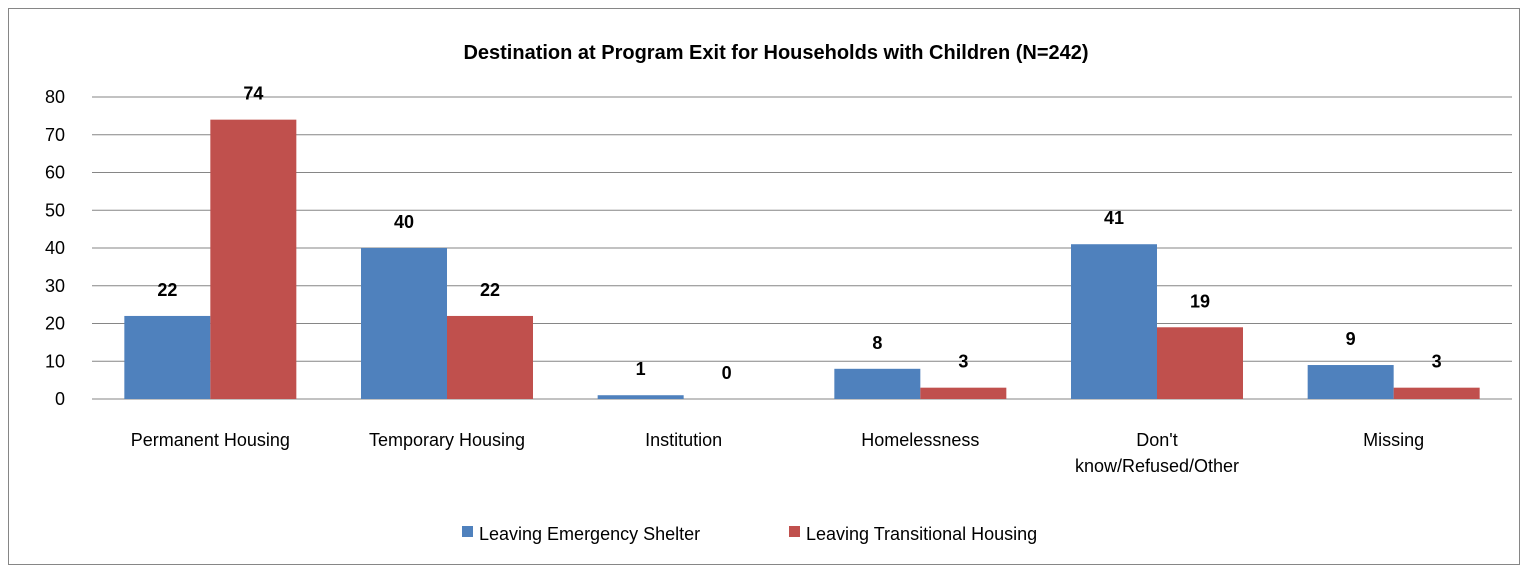 This screenshot has width=1522, height=567. I want to click on data-label: 40, so click(404, 222).